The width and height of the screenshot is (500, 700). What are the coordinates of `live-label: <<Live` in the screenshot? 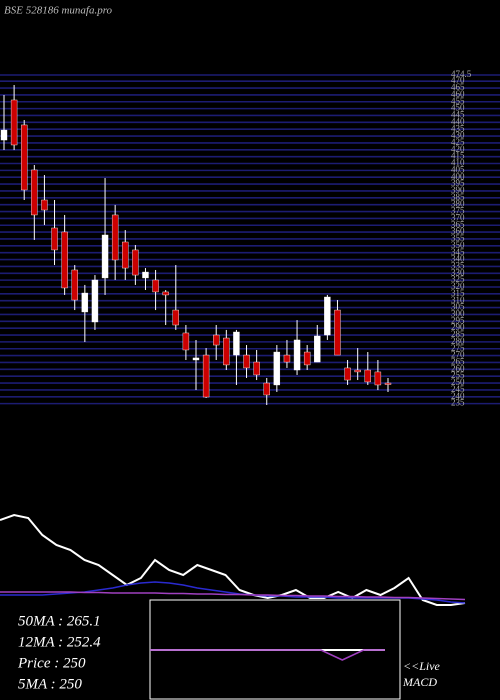 It's located at (422, 666).